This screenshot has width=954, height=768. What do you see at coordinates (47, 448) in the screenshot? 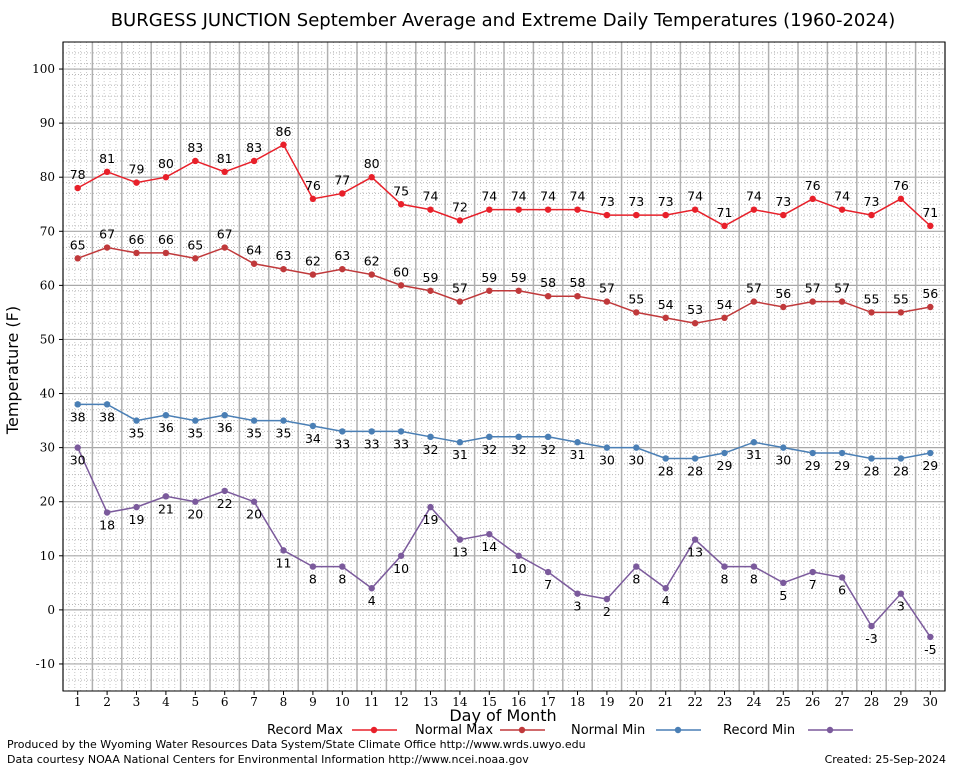
I see `y-tick-label: 30` at bounding box center [47, 448].